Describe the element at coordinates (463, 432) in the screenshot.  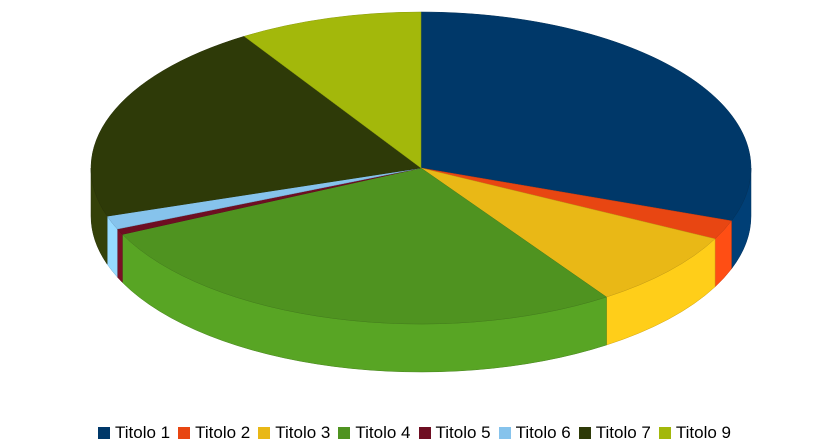
I see `legend-label: Titolo 5` at that location.